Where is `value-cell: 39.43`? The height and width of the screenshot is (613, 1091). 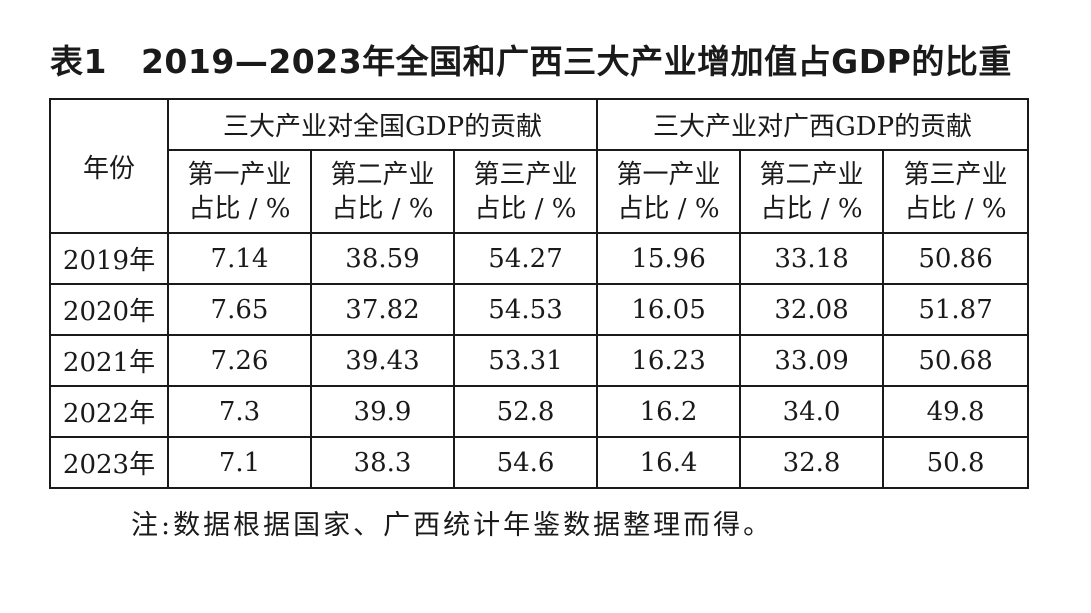
value-cell: 39.43 is located at coordinates (382, 360).